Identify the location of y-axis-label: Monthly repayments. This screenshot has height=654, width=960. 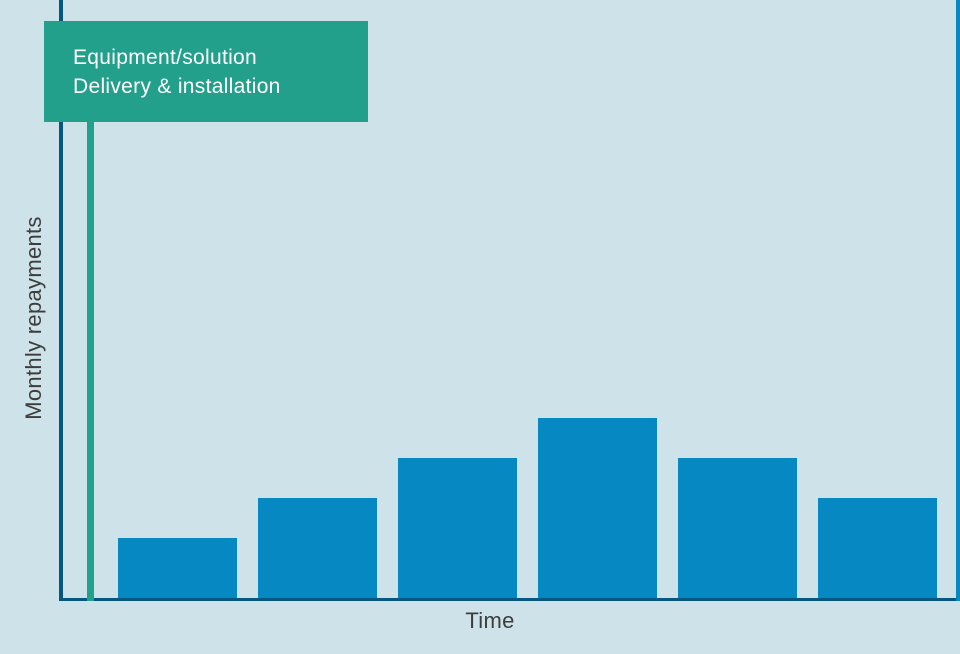
(33, 318).